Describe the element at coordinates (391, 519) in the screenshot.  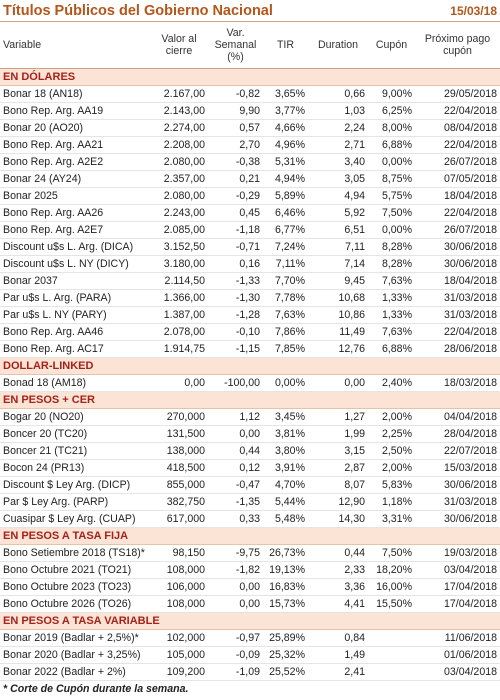
I see `cell: 3,31%` at that location.